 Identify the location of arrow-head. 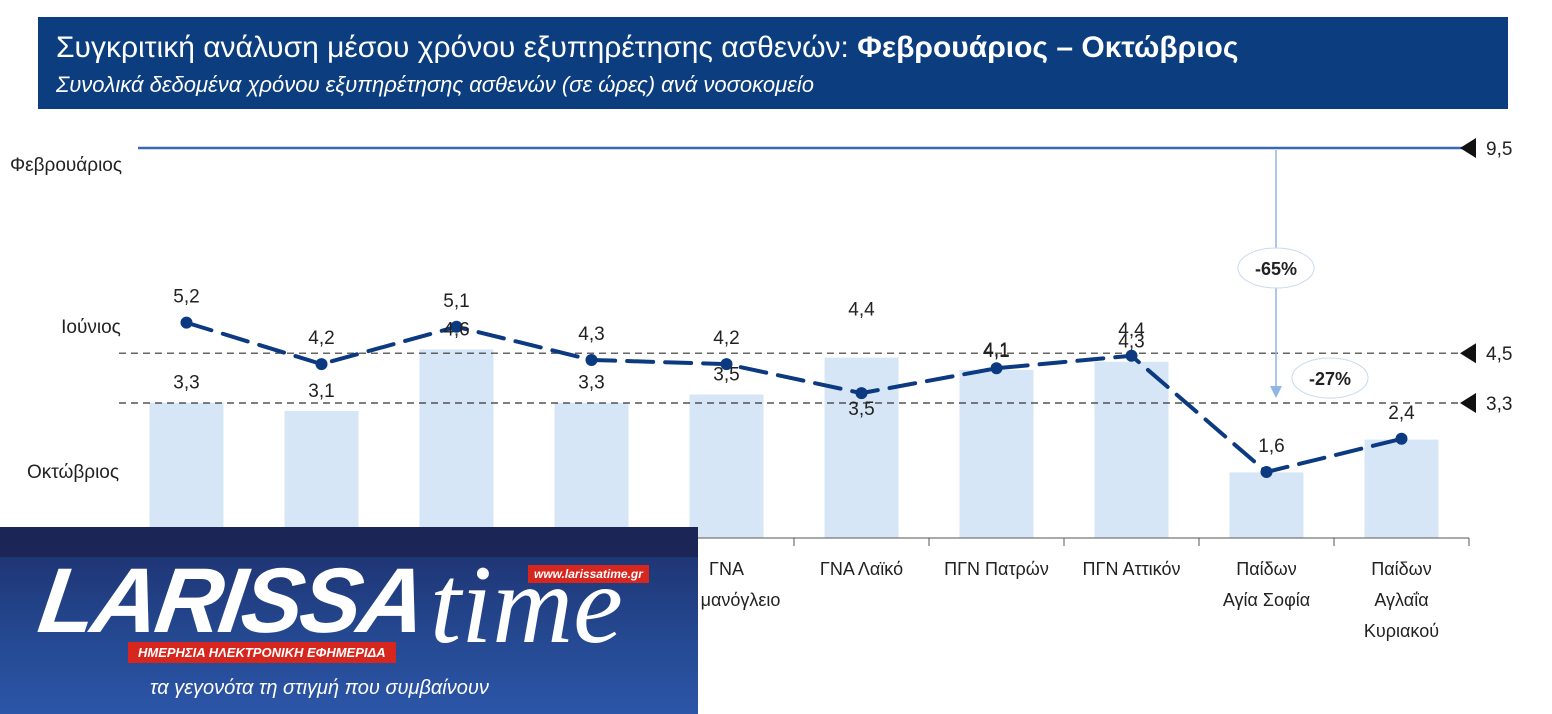
(1276, 392).